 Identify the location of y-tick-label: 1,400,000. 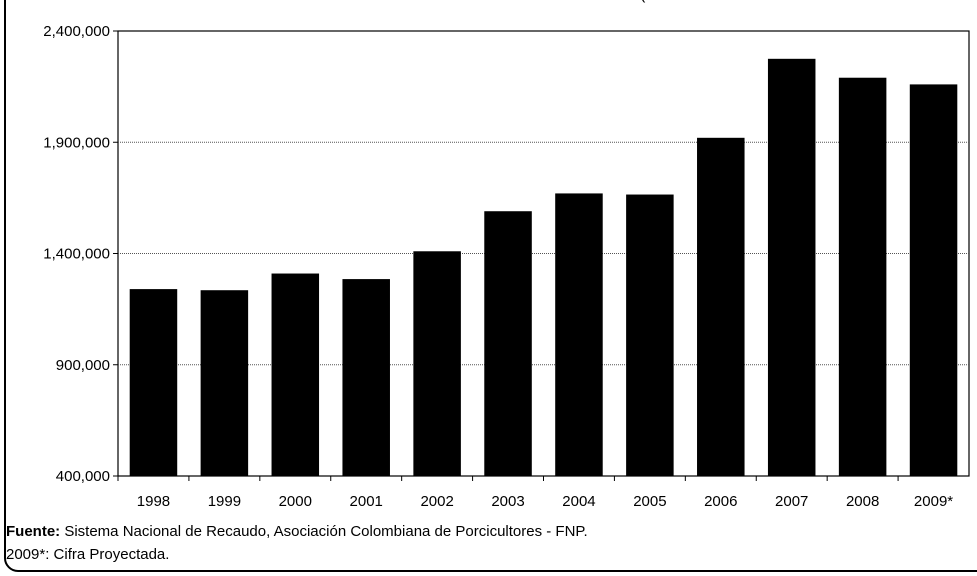
(76, 254).